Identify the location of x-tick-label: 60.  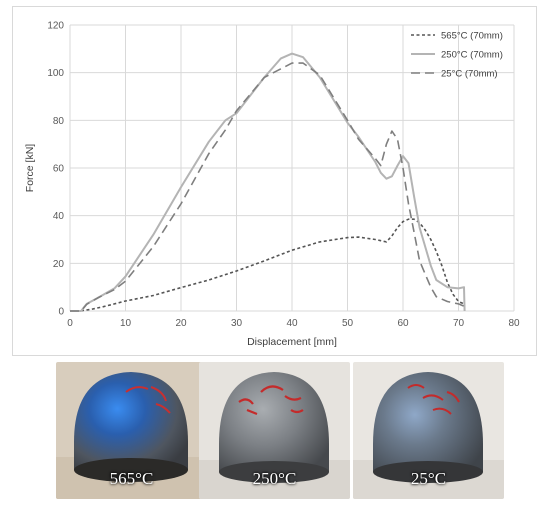
(403, 323).